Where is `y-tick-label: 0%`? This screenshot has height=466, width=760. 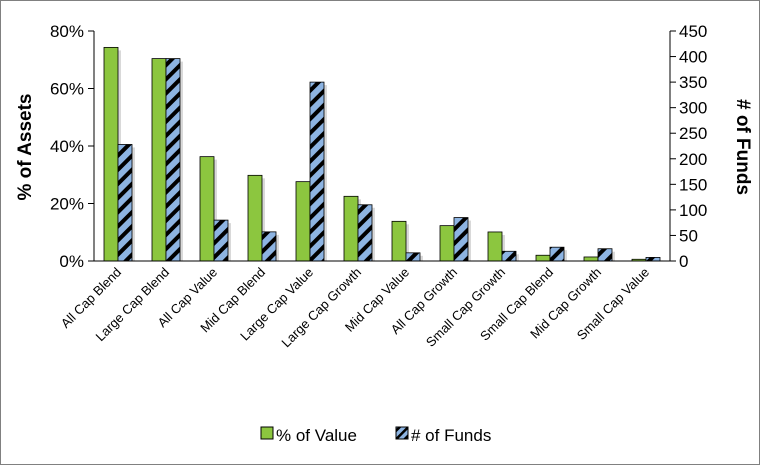
y-tick-label: 0% is located at coordinates (71, 261).